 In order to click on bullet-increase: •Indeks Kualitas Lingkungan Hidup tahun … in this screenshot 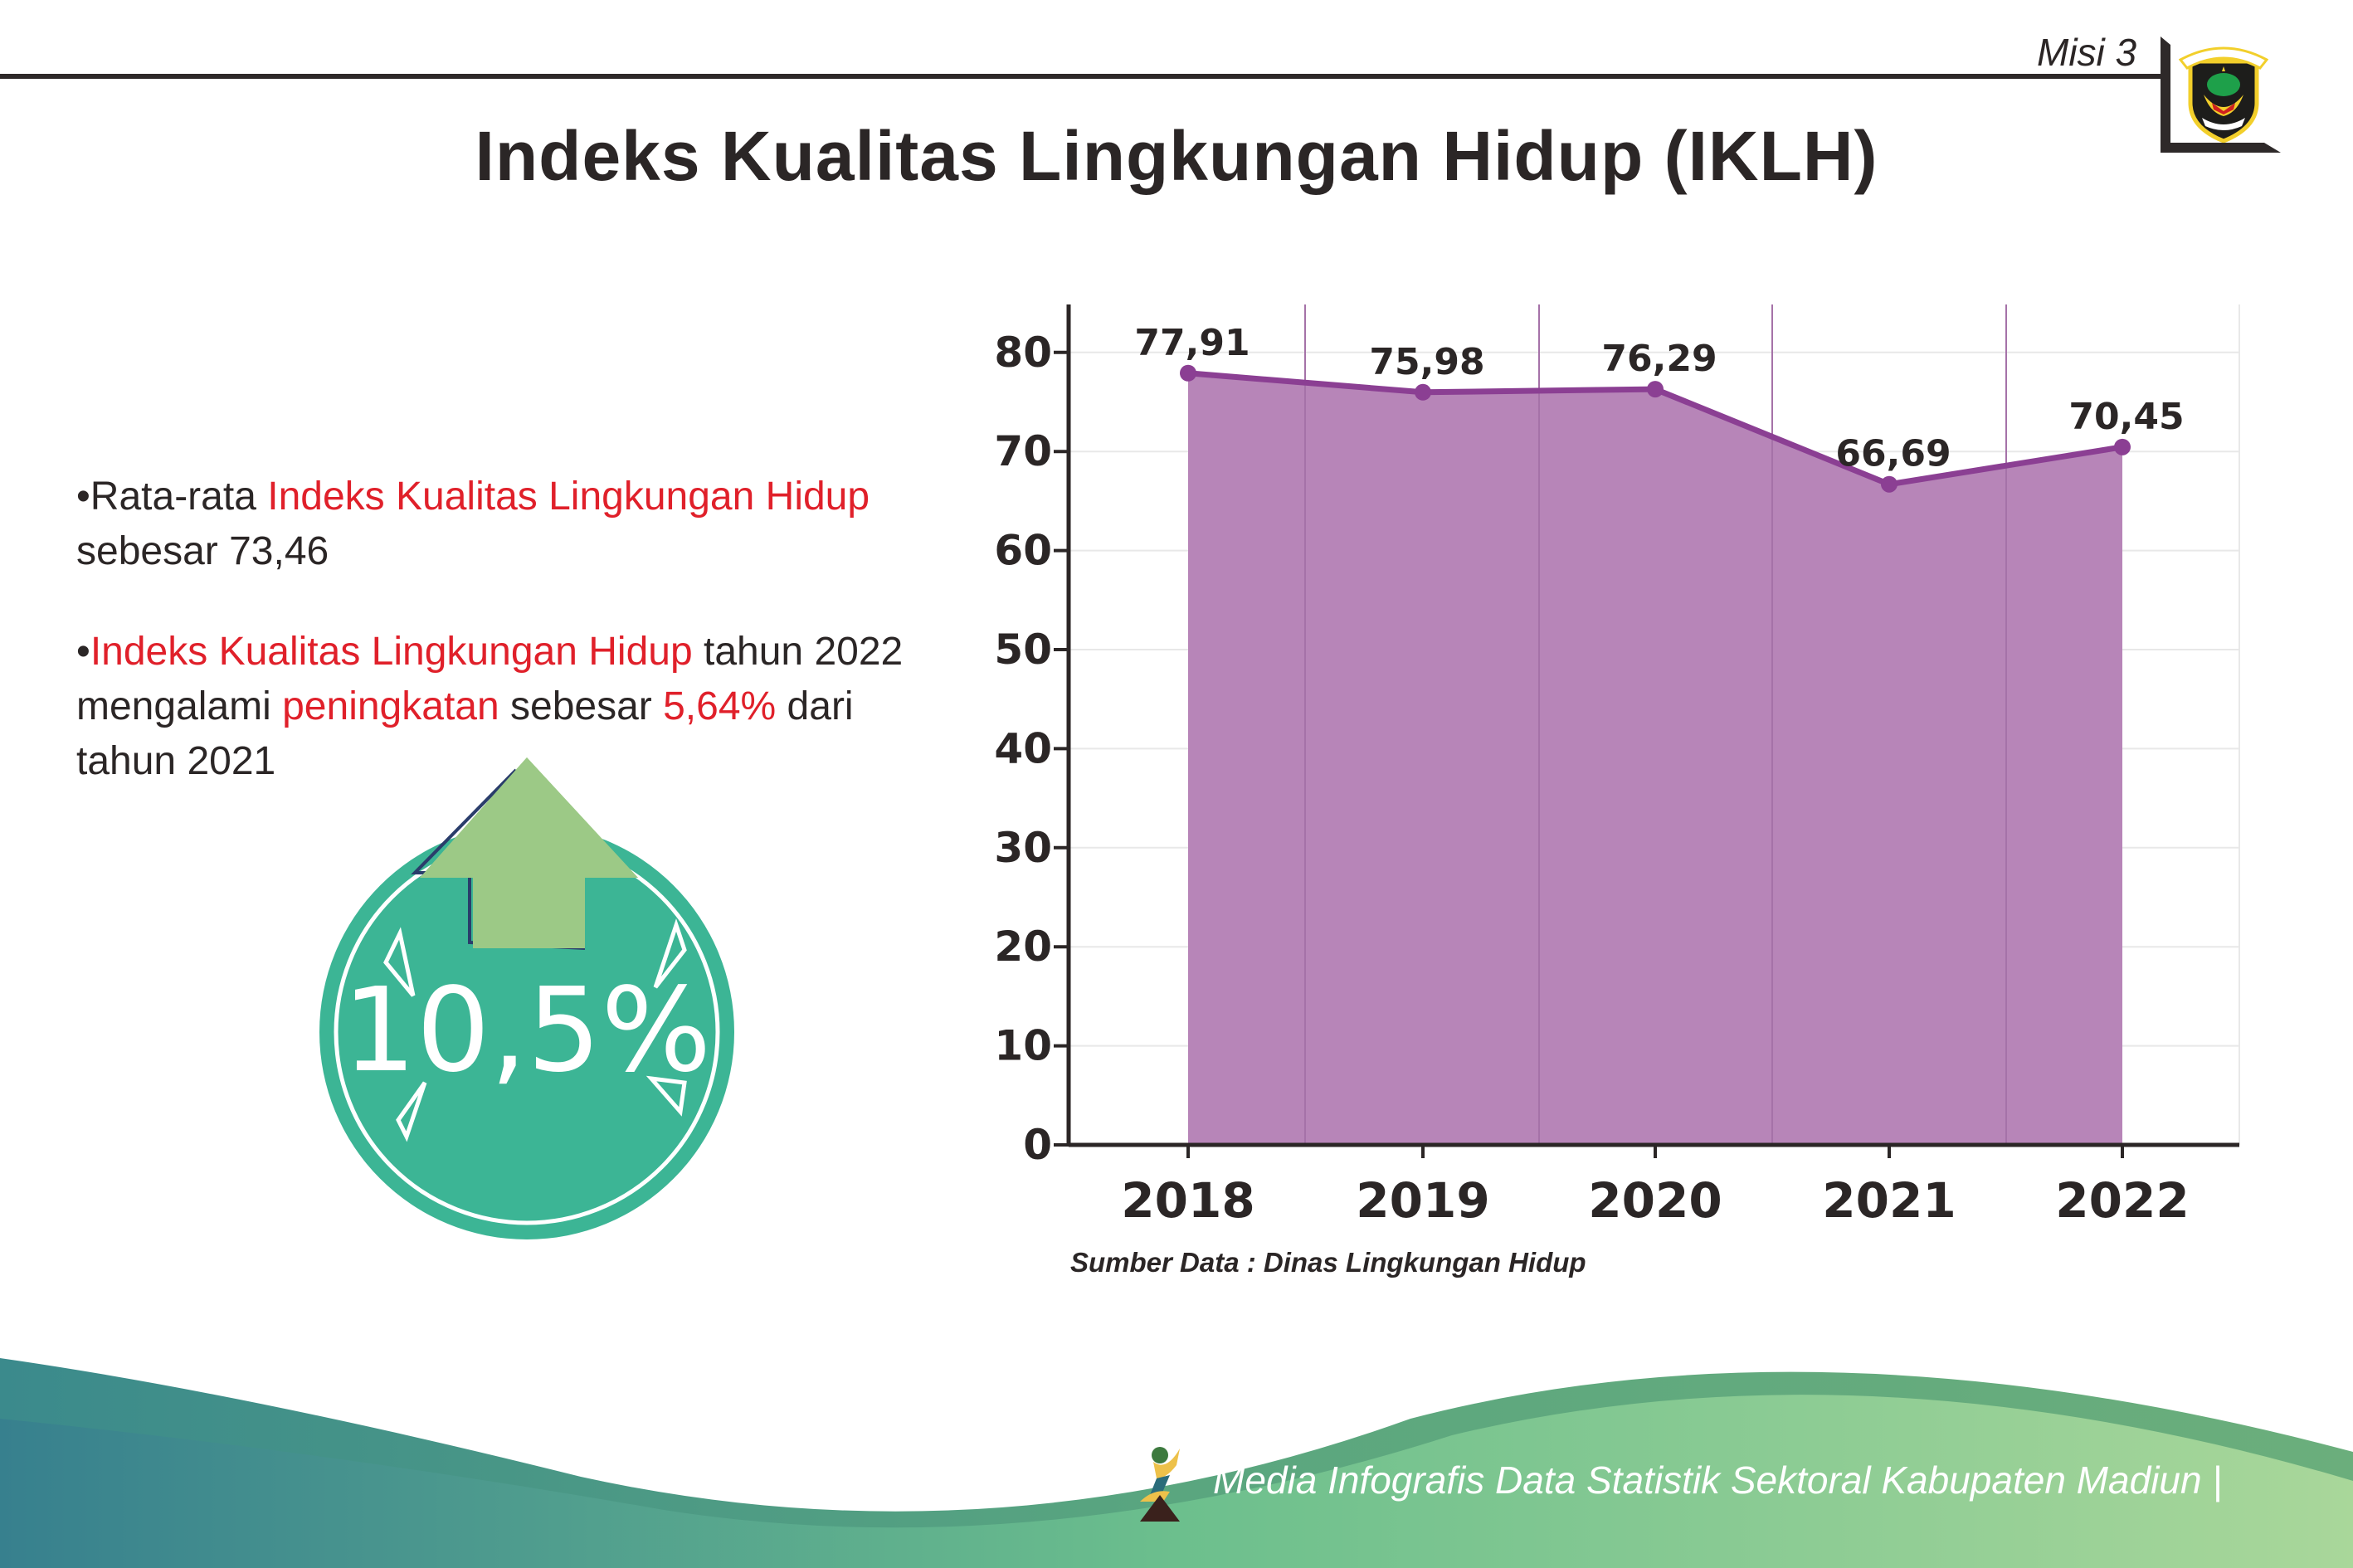, I will do `click(503, 707)`.